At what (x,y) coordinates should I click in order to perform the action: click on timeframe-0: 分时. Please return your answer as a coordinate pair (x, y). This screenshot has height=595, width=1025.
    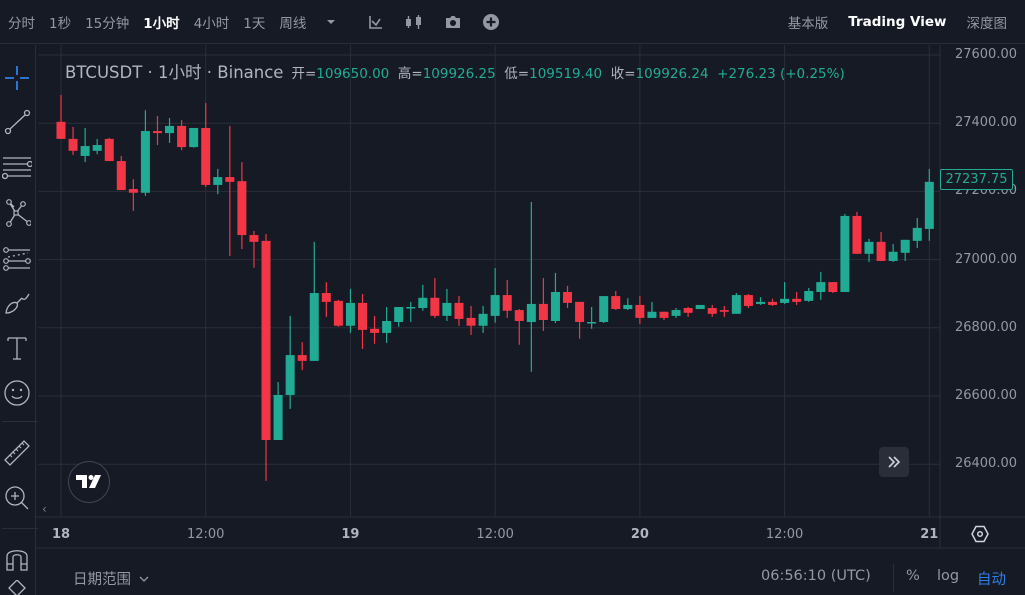
    Looking at the image, I should click on (21, 23).